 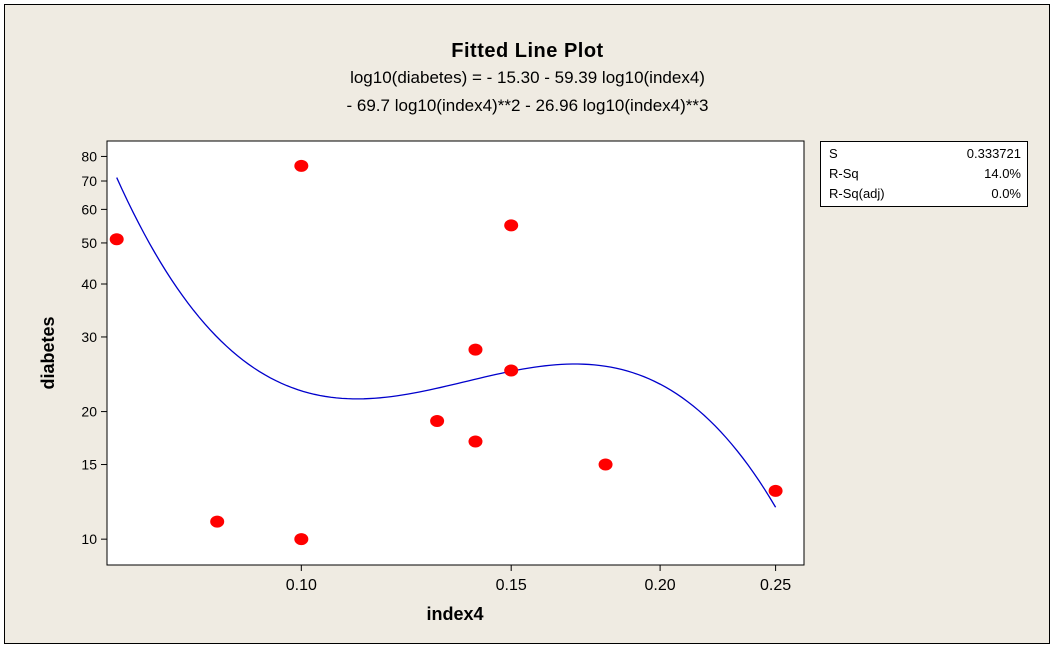 What do you see at coordinates (48, 352) in the screenshot?
I see `y-axis-title: diabetes` at bounding box center [48, 352].